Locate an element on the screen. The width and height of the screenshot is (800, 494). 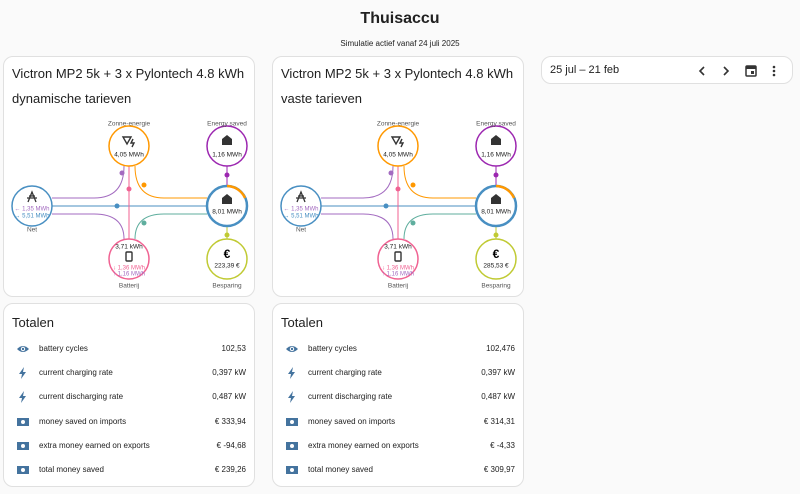
card-subtitle: vaste tarieven is located at coordinates (321, 98).